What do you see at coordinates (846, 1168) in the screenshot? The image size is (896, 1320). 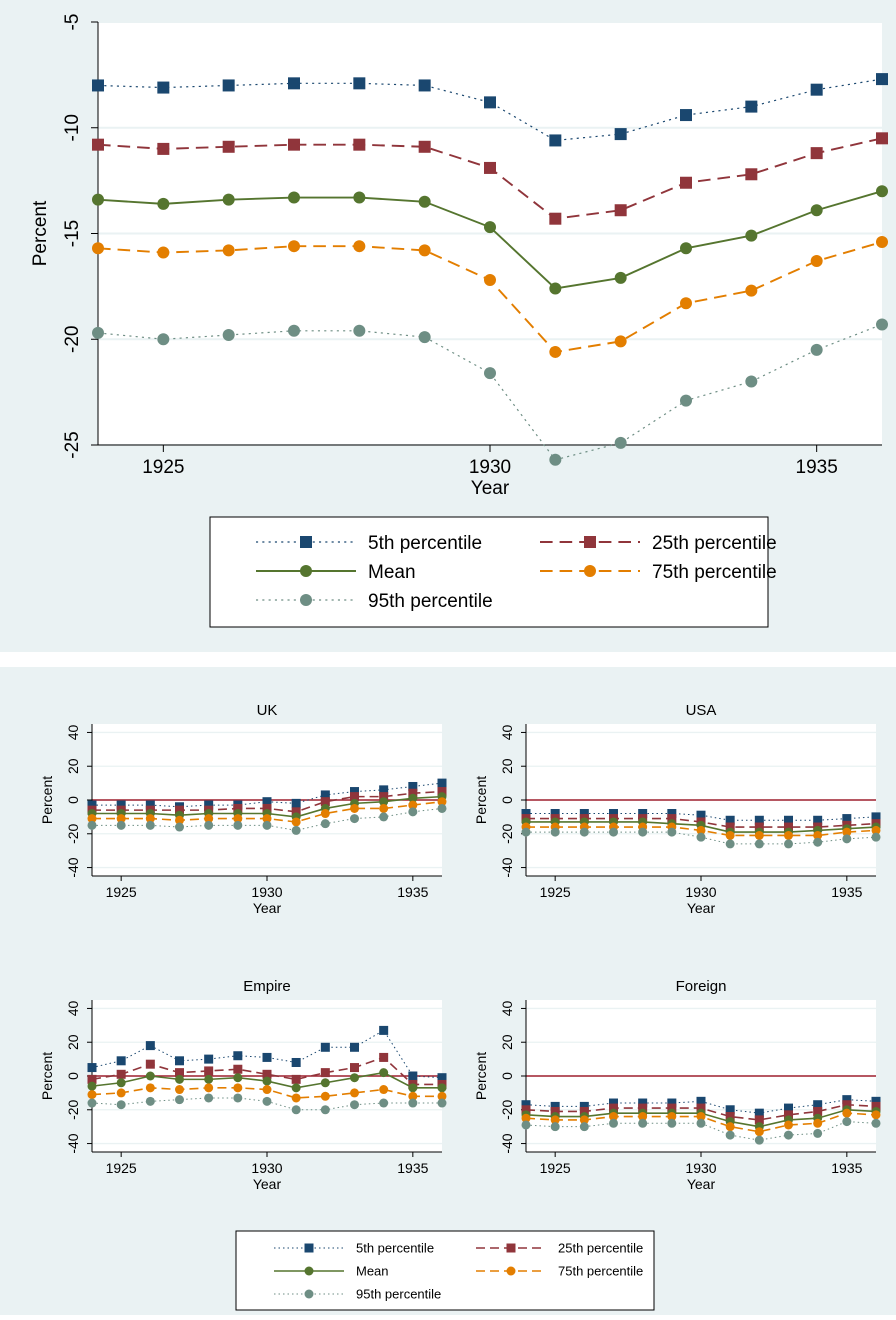 I see `foreign-x-tick-label: 1935` at bounding box center [846, 1168].